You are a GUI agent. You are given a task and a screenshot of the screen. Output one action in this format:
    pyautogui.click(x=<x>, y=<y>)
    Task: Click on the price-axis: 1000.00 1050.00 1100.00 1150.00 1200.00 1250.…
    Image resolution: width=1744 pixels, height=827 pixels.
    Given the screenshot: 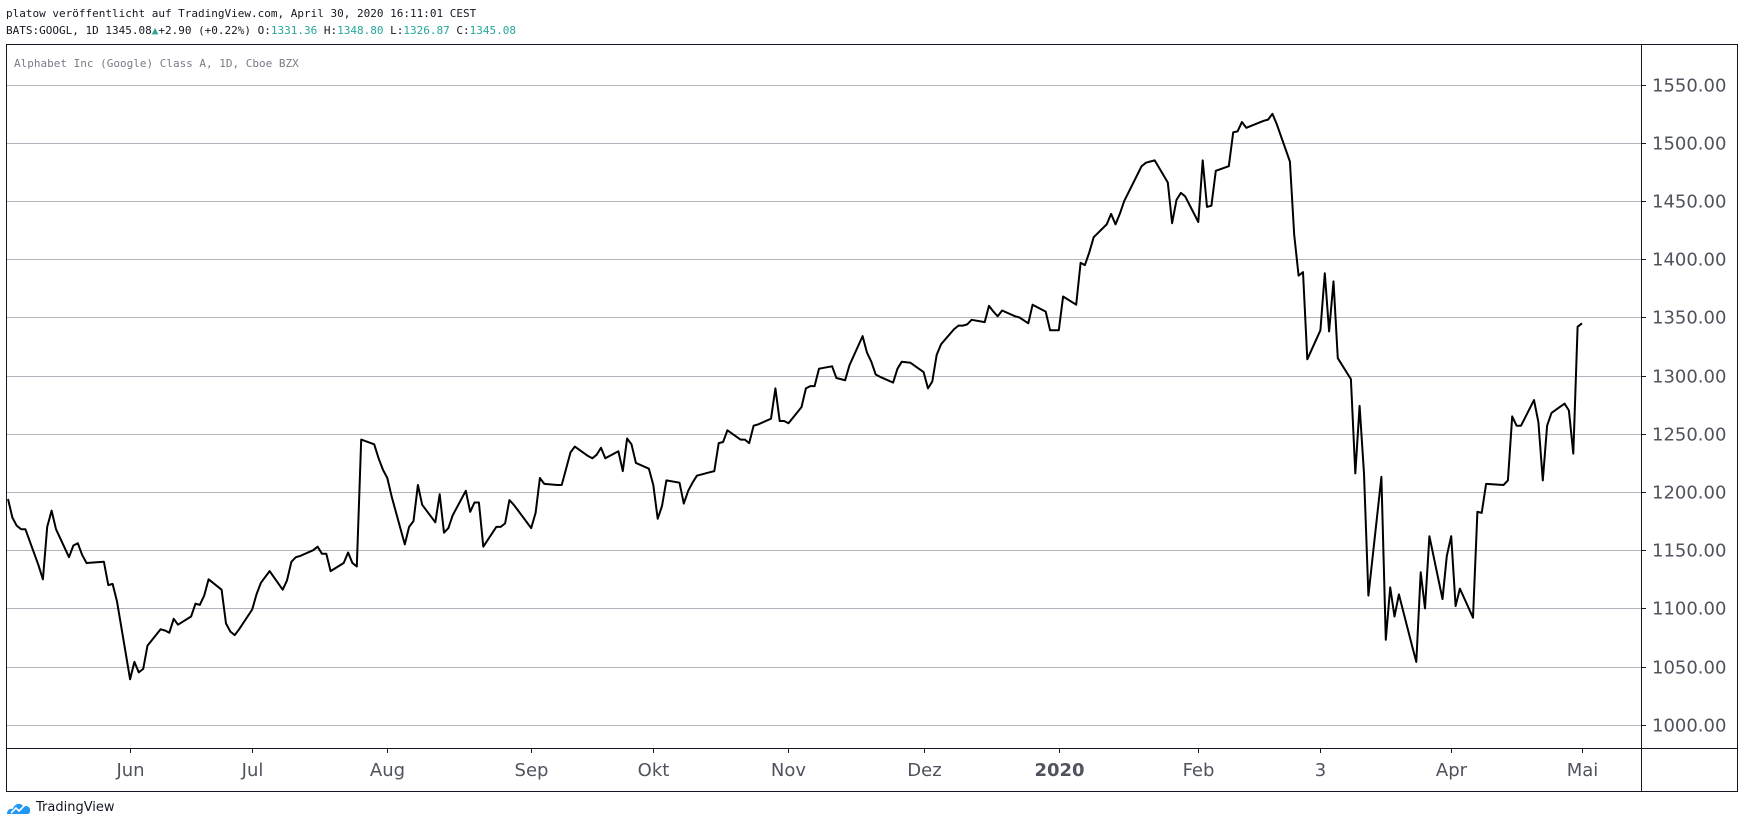 What is the action you would take?
    pyautogui.click(x=1683, y=406)
    